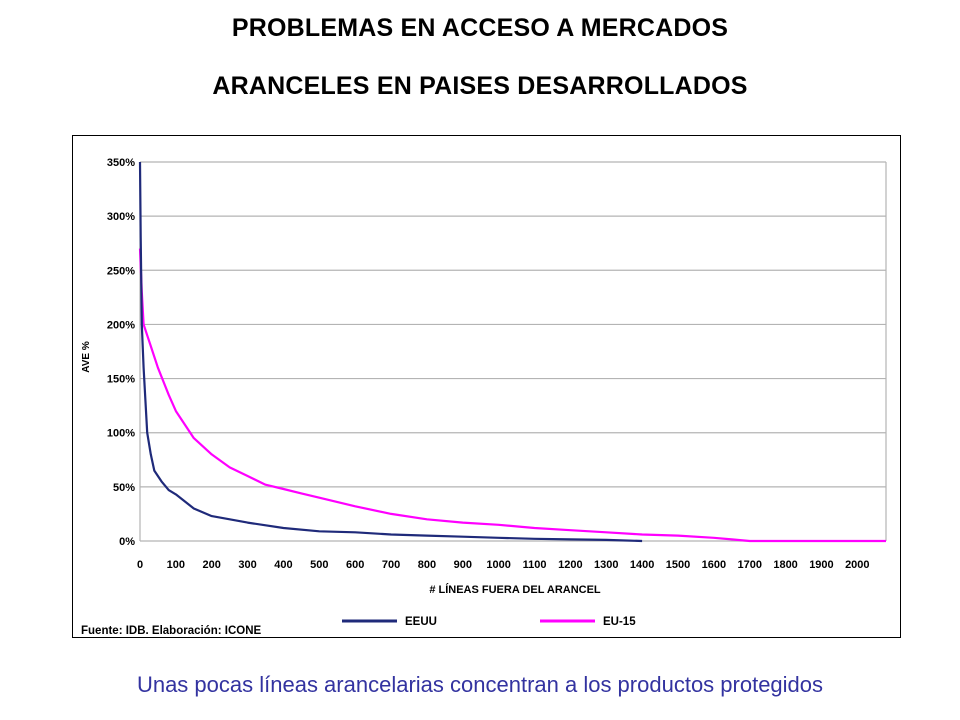  I want to click on x-tick-label: 1600, so click(714, 565).